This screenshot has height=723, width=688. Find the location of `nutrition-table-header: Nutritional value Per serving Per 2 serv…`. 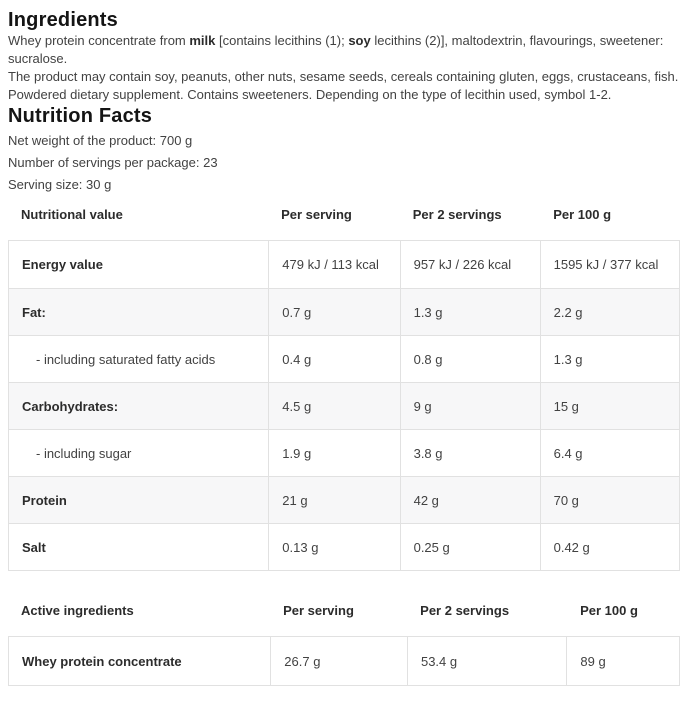

nutrition-table-header: Nutritional value Per serving Per 2 serv… is located at coordinates (344, 220).